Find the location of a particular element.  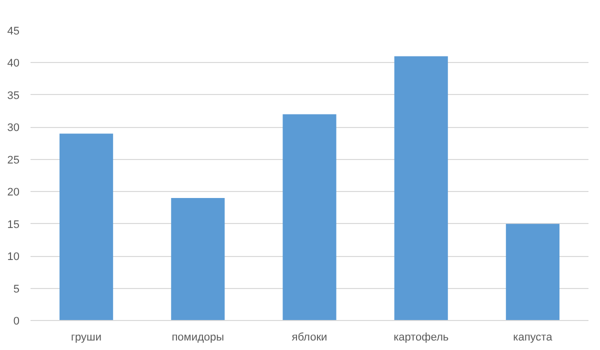

y-tick-label: 10 is located at coordinates (13, 257).